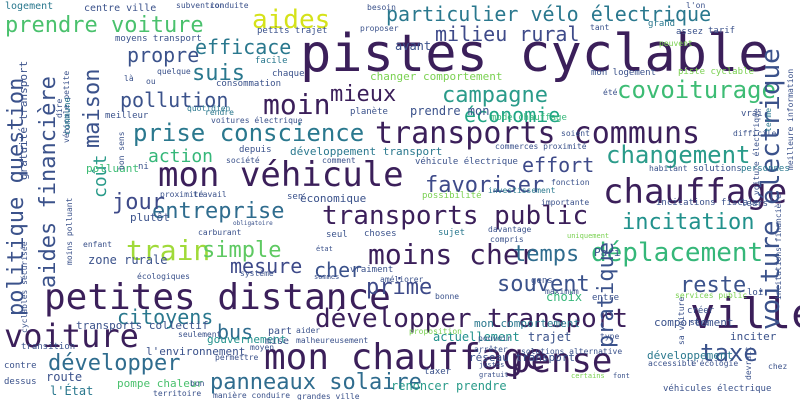  I want to click on word-citoyens: citoyens, so click(165, 317).